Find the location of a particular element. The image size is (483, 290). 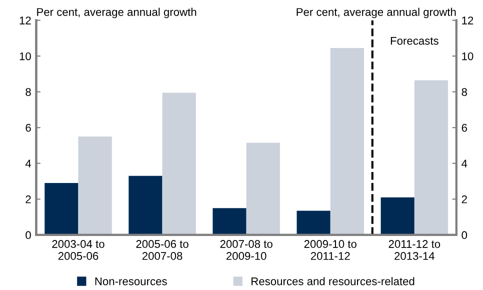

y2-tick-label: 4 is located at coordinates (465, 164).